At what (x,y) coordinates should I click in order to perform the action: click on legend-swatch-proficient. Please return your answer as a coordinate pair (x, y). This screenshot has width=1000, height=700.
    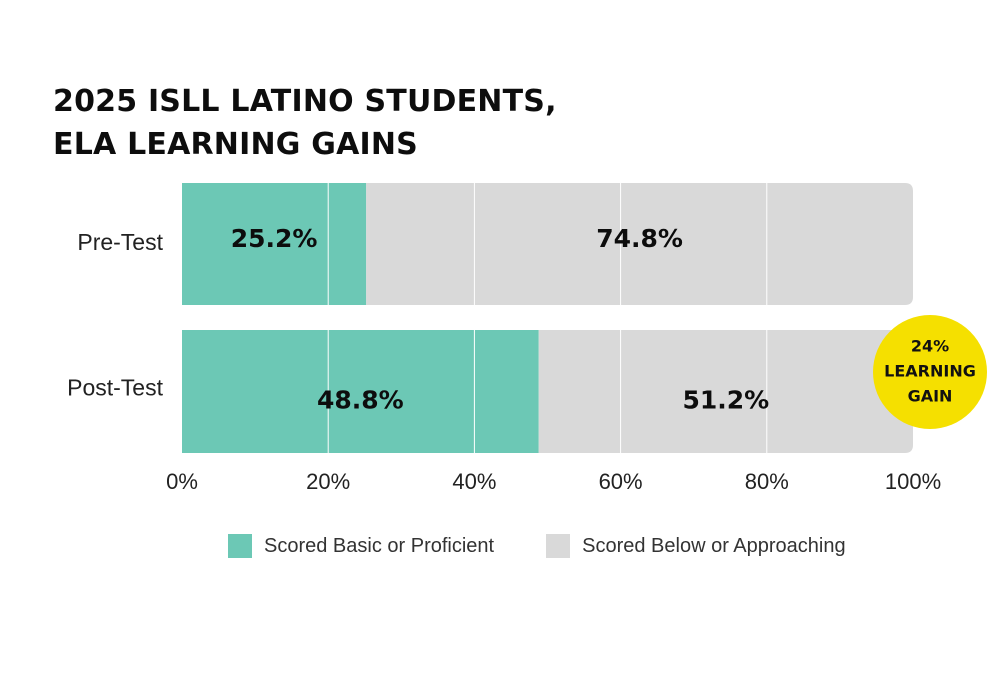
    Looking at the image, I should click on (240, 546).